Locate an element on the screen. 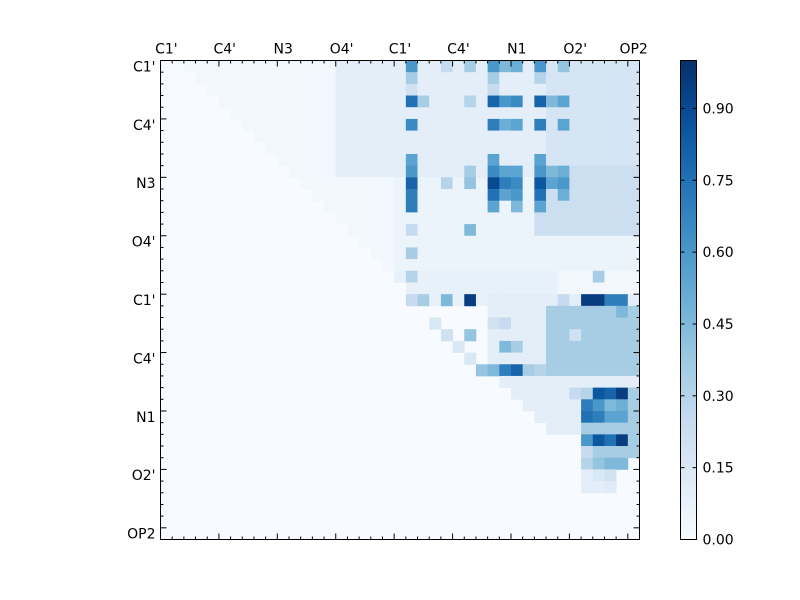 The image size is (800, 600). y-tick-label: N1 is located at coordinates (145, 418).